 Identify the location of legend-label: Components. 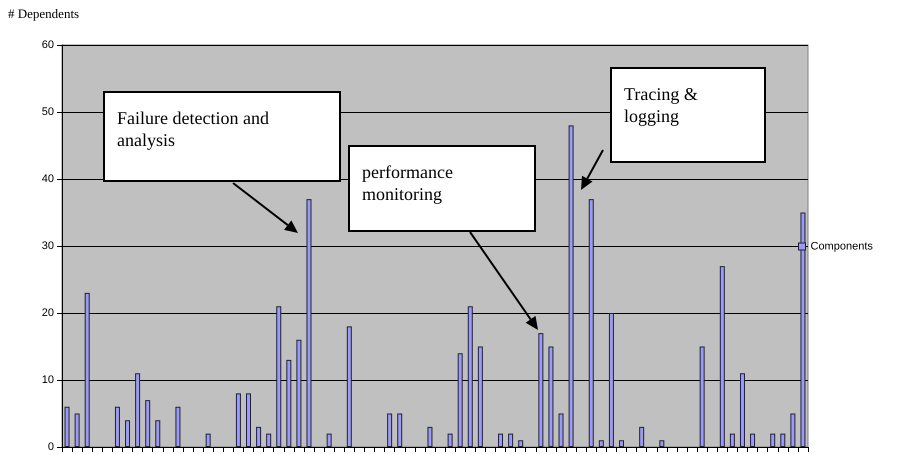
(842, 246).